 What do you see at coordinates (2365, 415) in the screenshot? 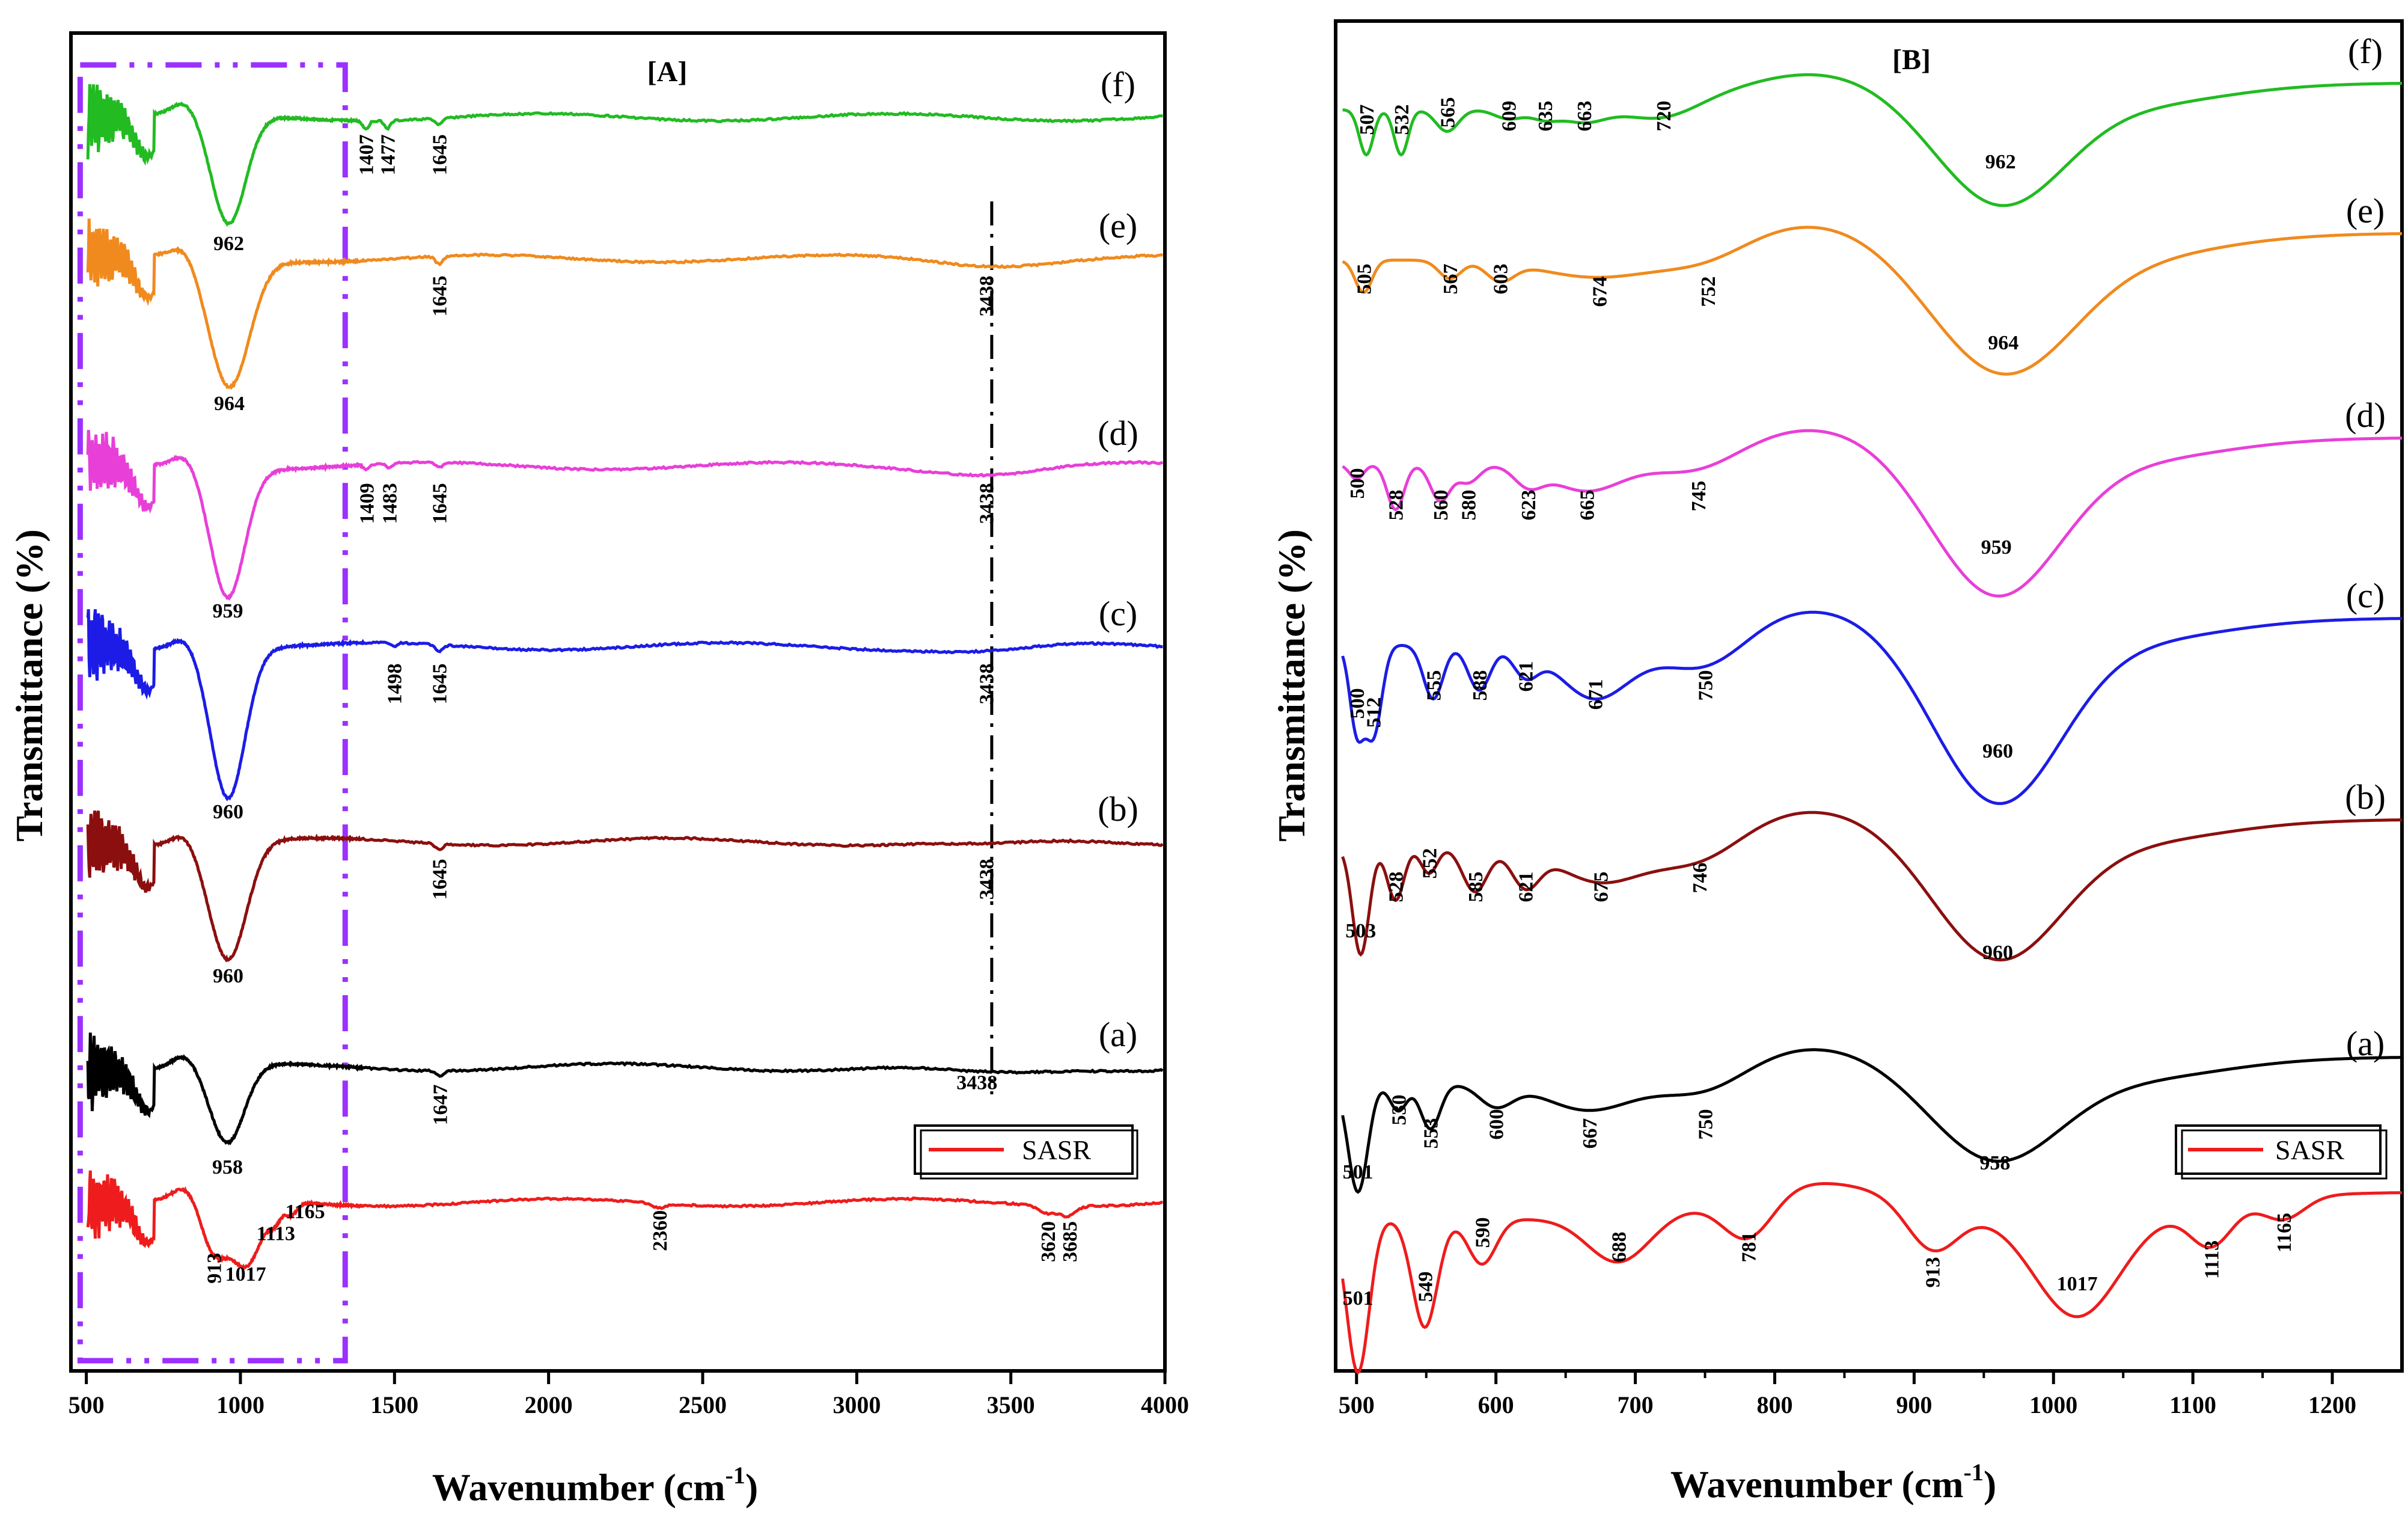
I see `panel-b-curve-tag-d: (d)` at bounding box center [2365, 415].